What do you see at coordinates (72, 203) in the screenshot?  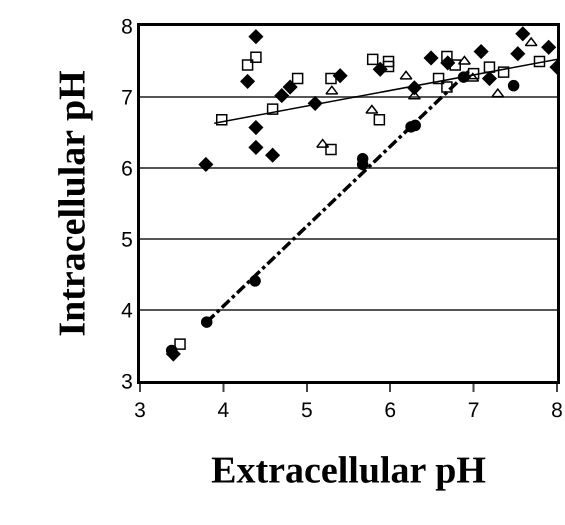 I see `y-axis-title: Intracellular pH` at bounding box center [72, 203].